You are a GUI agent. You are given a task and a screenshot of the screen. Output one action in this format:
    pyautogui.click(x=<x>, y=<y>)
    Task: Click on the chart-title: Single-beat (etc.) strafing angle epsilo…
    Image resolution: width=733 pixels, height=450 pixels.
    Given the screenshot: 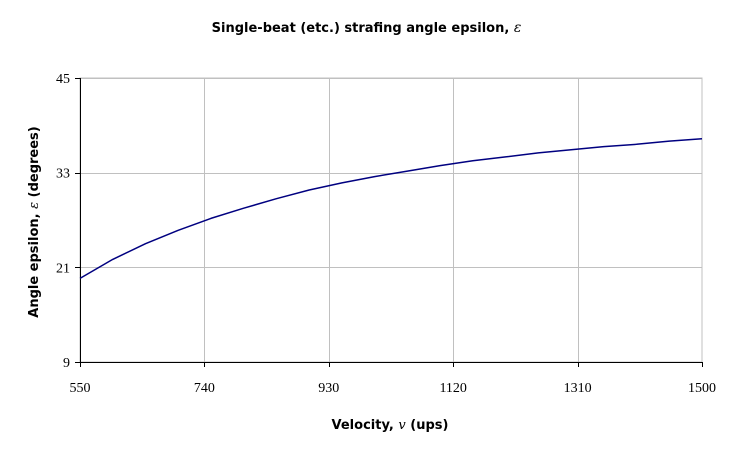 What is the action you would take?
    pyautogui.click(x=366, y=28)
    